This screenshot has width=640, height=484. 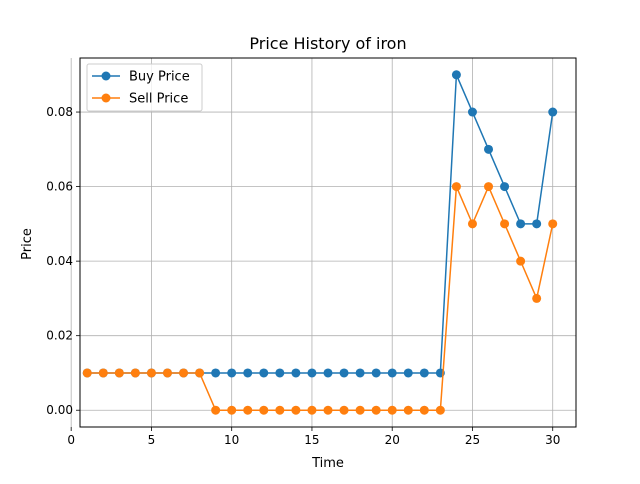 What do you see at coordinates (327, 463) in the screenshot?
I see `x-axis-label: Time` at bounding box center [327, 463].